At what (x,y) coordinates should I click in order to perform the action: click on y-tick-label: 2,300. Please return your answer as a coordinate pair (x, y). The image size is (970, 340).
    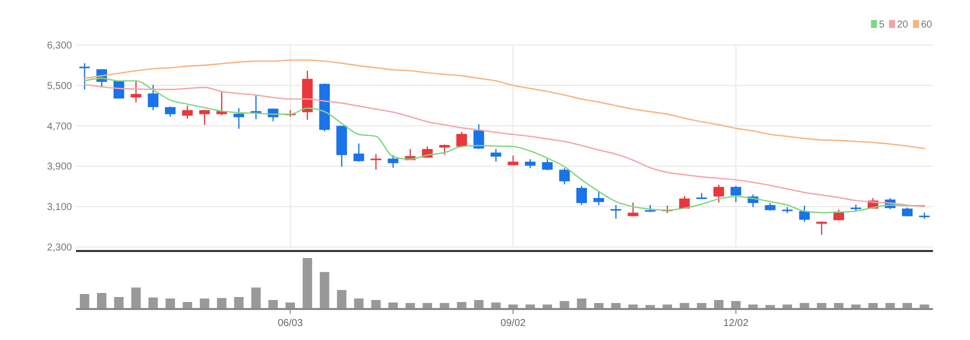
    Looking at the image, I should click on (59, 248).